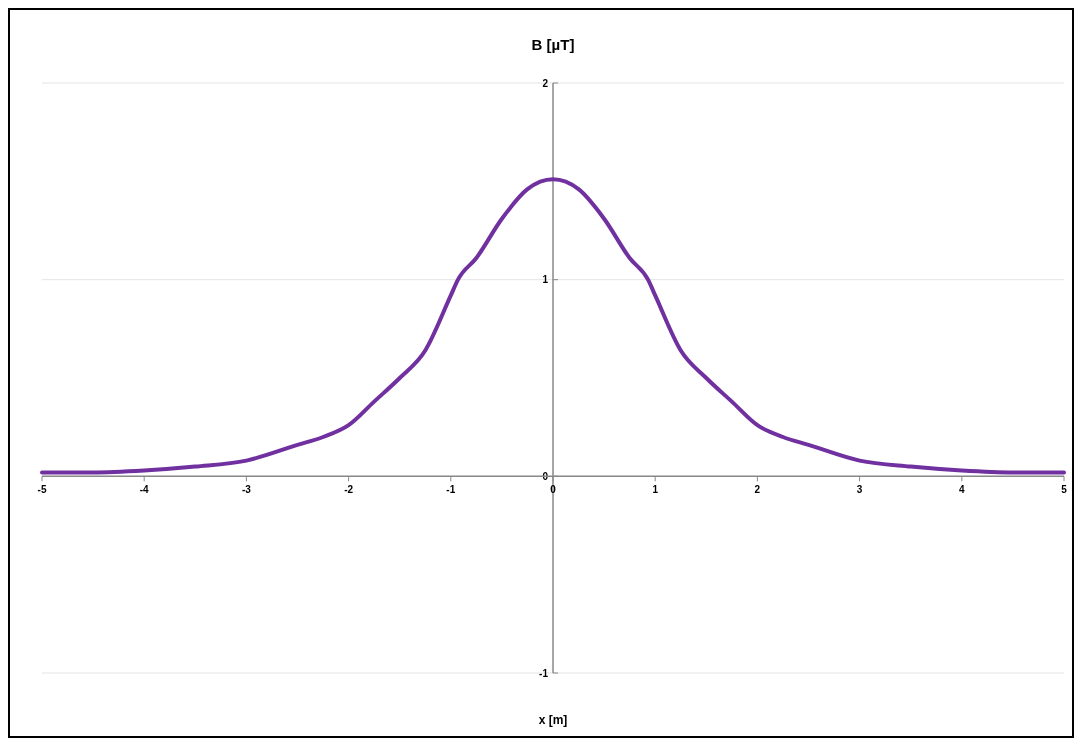 Image resolution: width=1082 pixels, height=746 pixels. What do you see at coordinates (1064, 490) in the screenshot?
I see `x-tick-label: 5` at bounding box center [1064, 490].